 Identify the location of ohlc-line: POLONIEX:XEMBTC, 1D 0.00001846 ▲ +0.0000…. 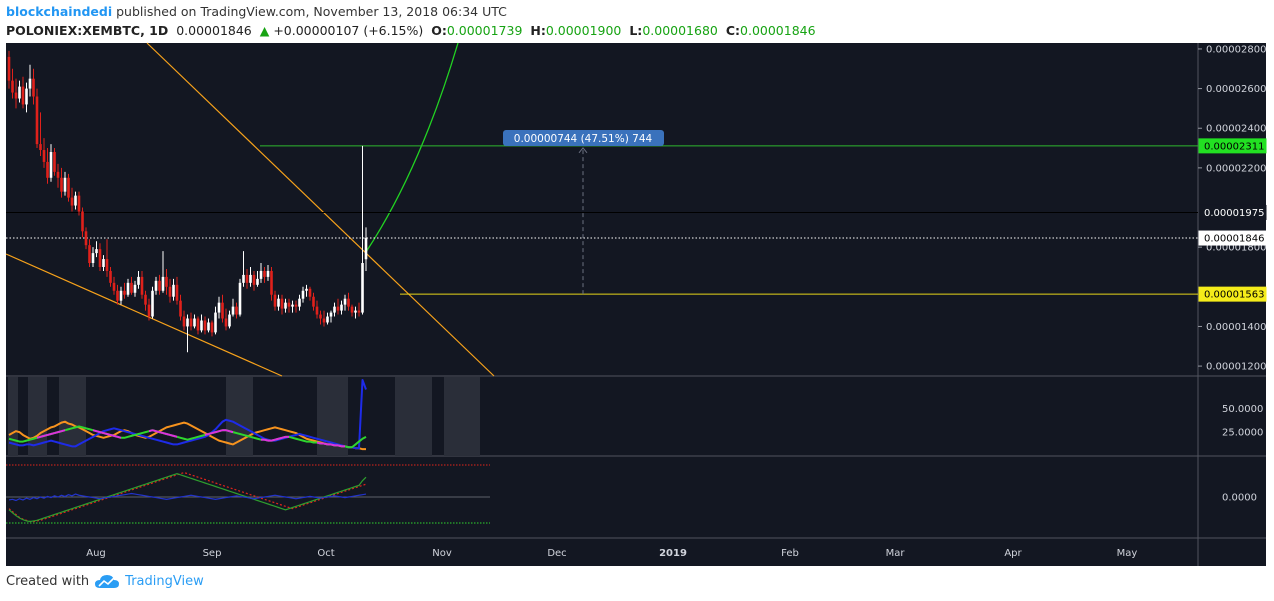
(411, 30).